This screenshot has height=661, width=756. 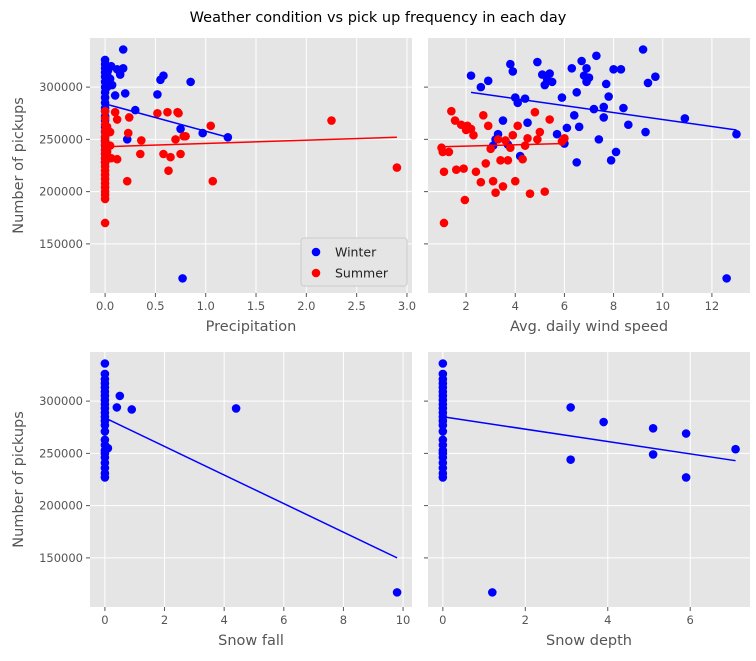 I want to click on y-tick-label: 200000, so click(x=61, y=506).